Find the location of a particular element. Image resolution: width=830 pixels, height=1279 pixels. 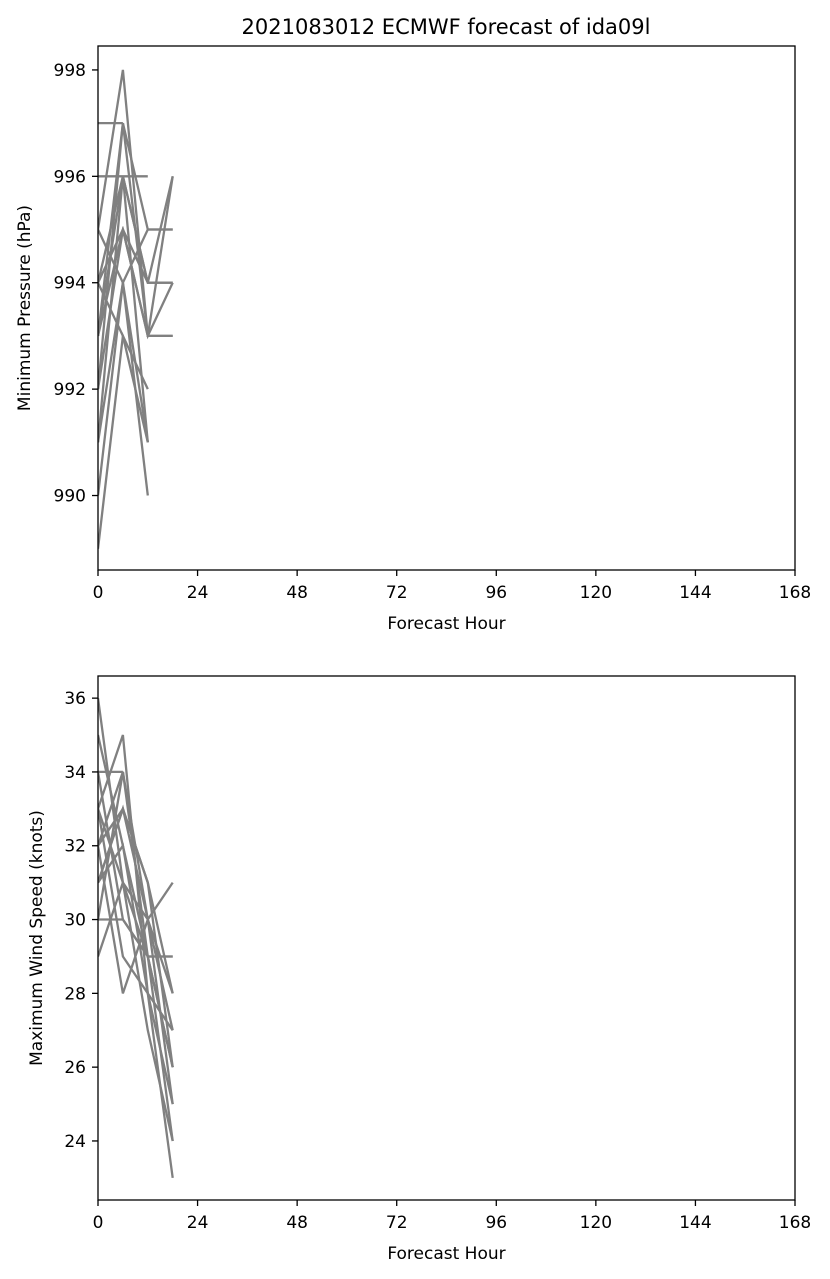

y-tick-label: 32 is located at coordinates (75, 847).